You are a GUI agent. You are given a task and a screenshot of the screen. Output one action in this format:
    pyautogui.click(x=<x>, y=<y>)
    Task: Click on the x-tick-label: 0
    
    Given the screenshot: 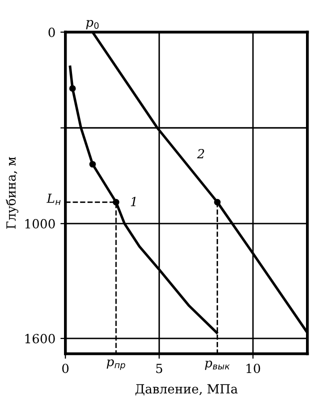 What is the action you would take?
    pyautogui.click(x=65, y=369)
    